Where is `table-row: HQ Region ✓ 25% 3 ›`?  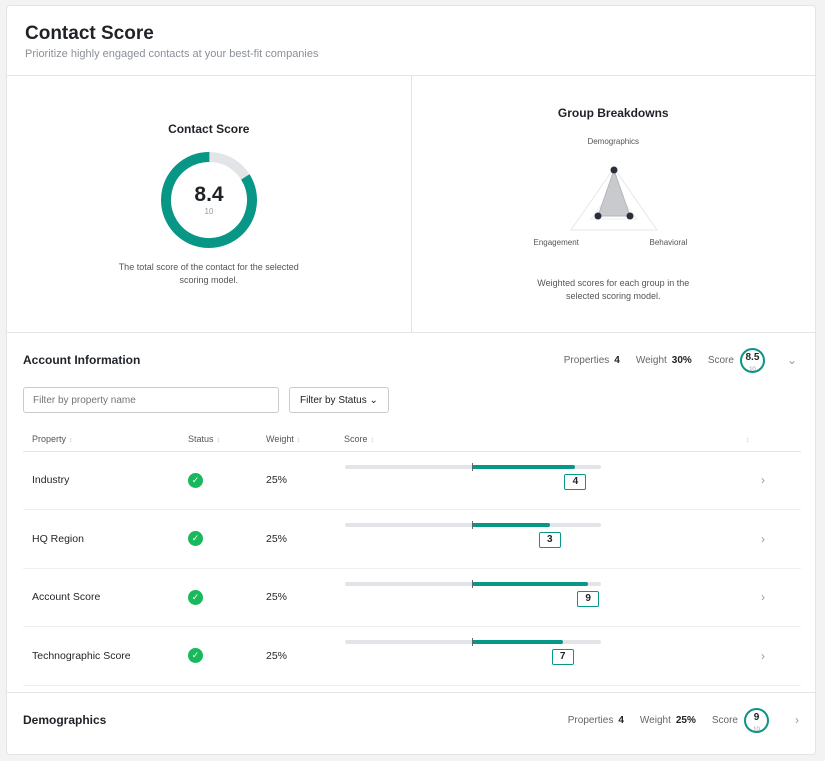 table-row: HQ Region ✓ 25% 3 › is located at coordinates (412, 539).